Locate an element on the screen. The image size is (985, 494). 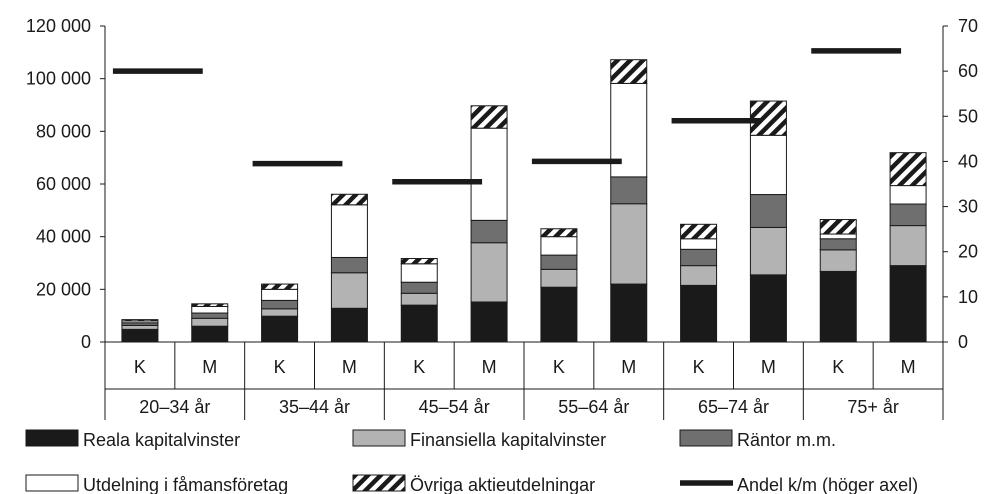
right-tick-label-2: 10 is located at coordinates (968, 297).